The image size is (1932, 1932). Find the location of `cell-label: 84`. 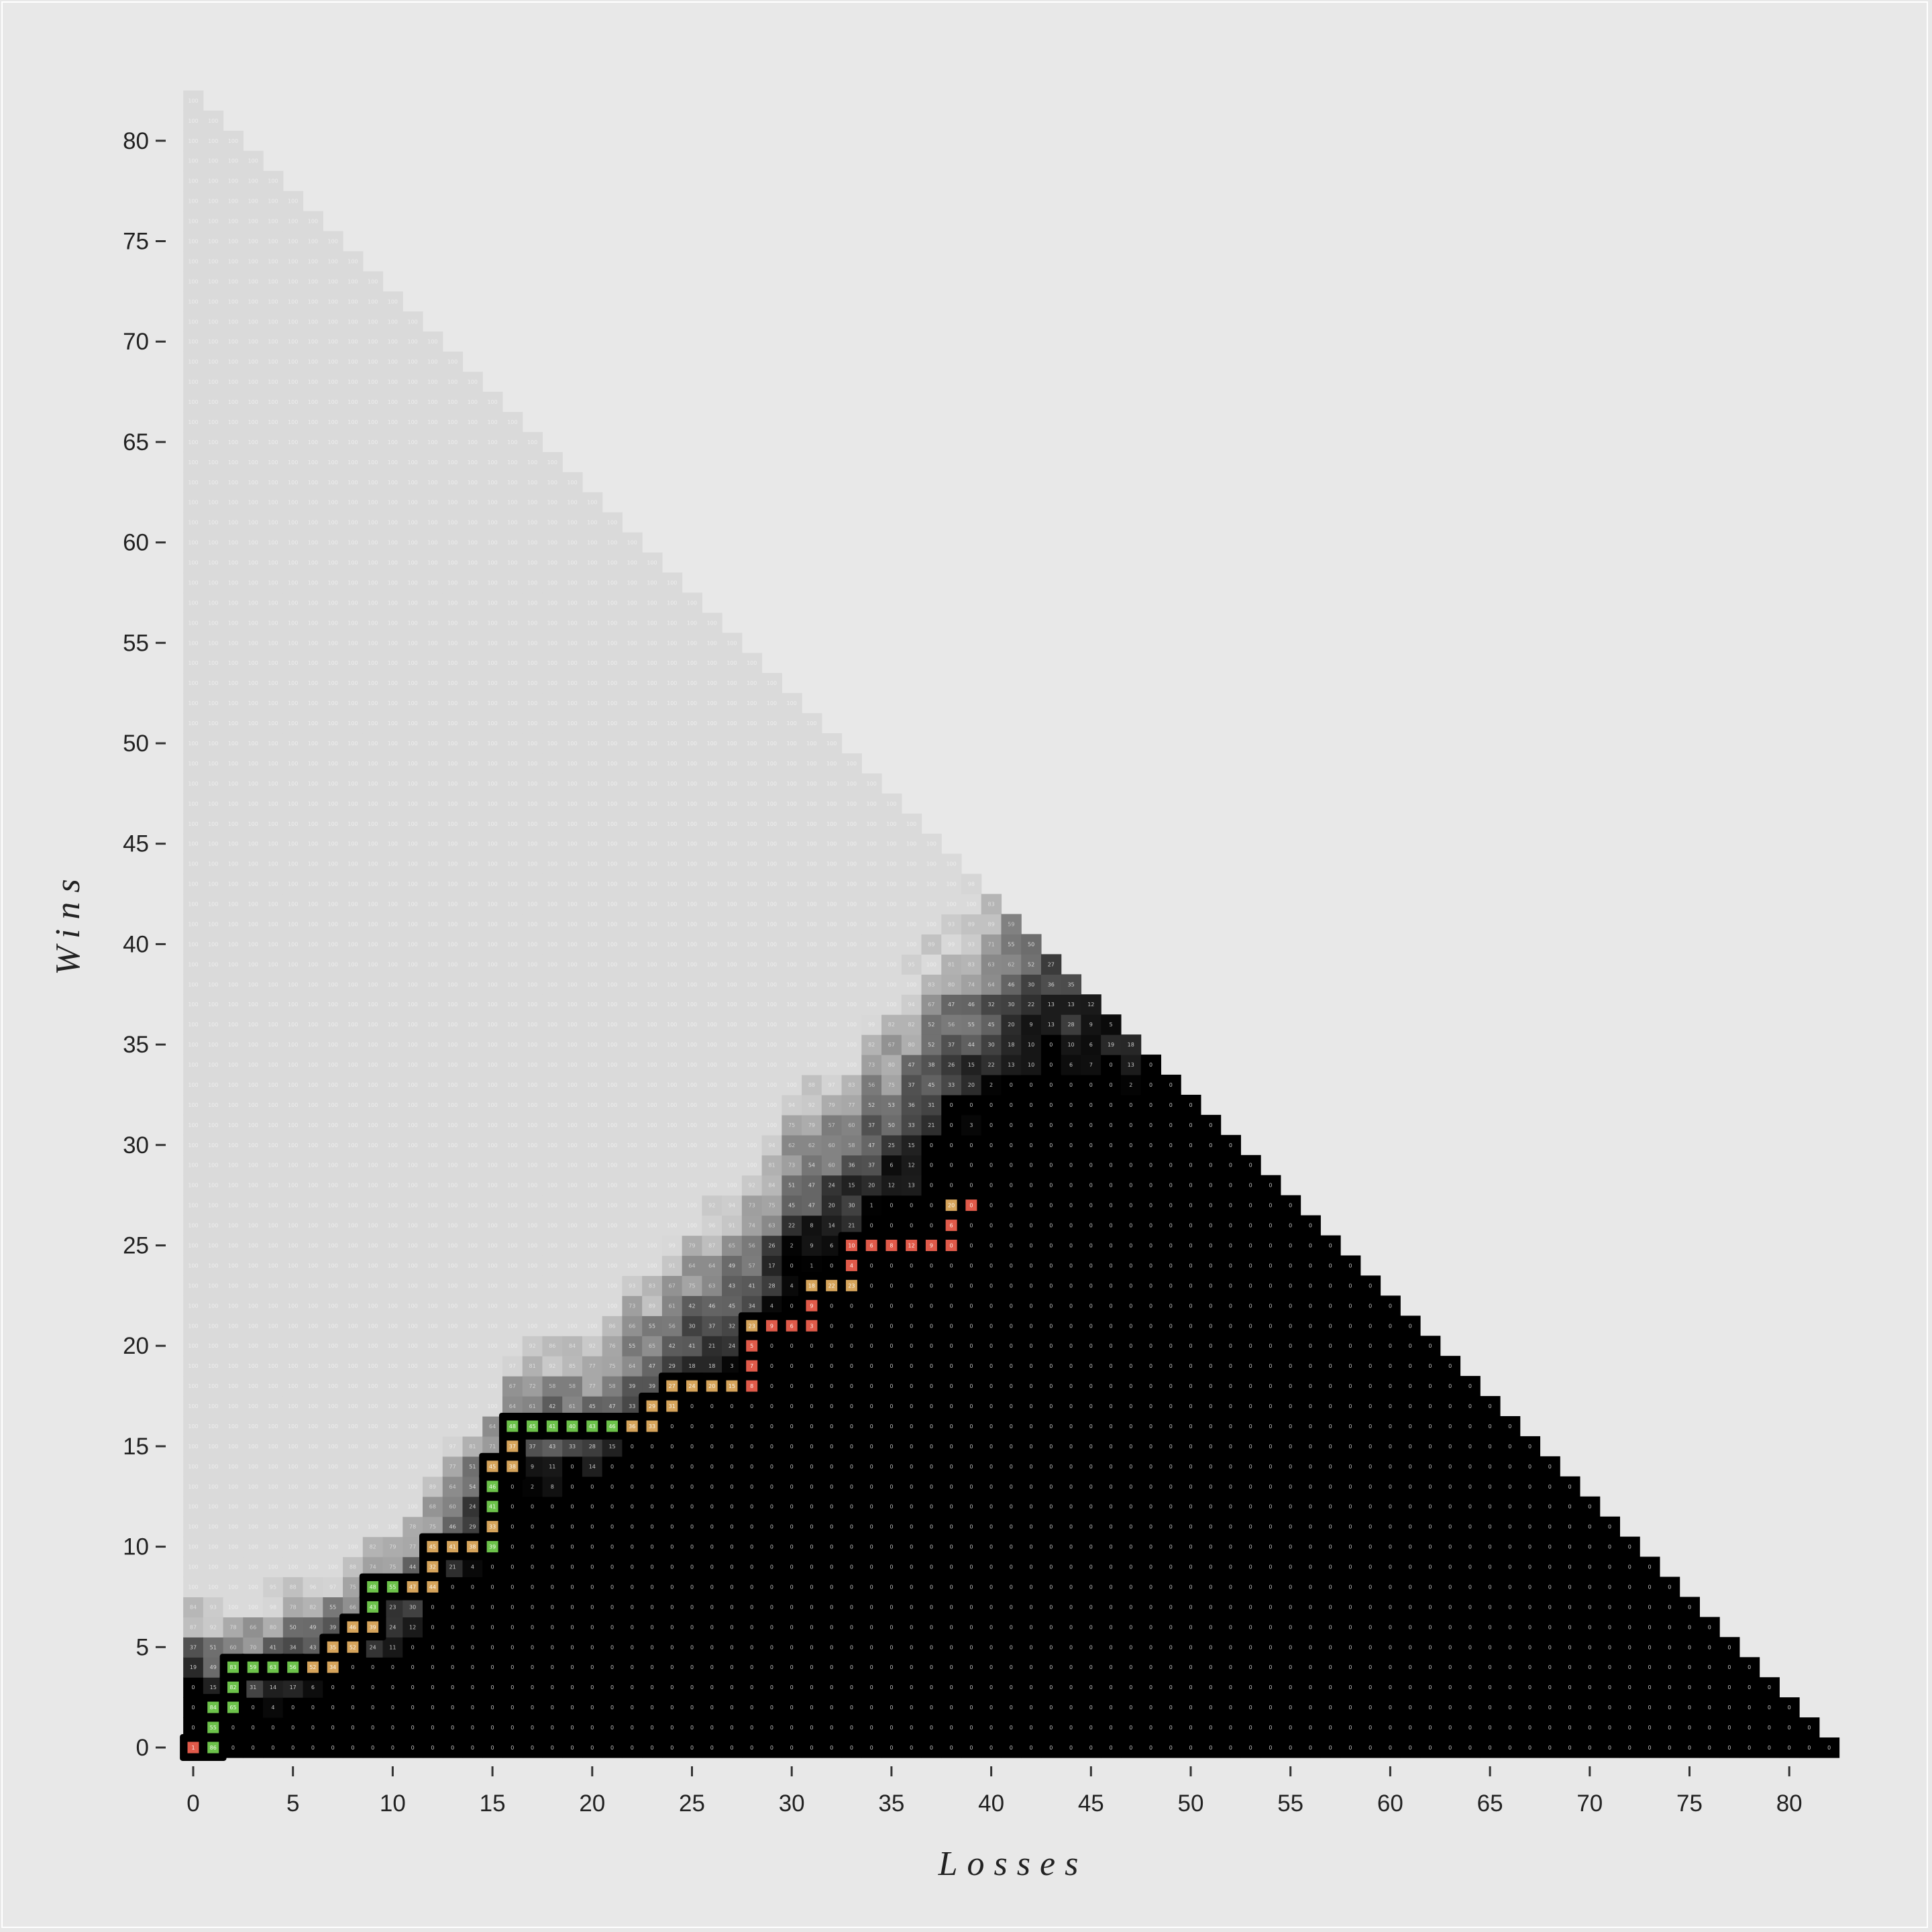

cell-label: 84 is located at coordinates (193, 1607).